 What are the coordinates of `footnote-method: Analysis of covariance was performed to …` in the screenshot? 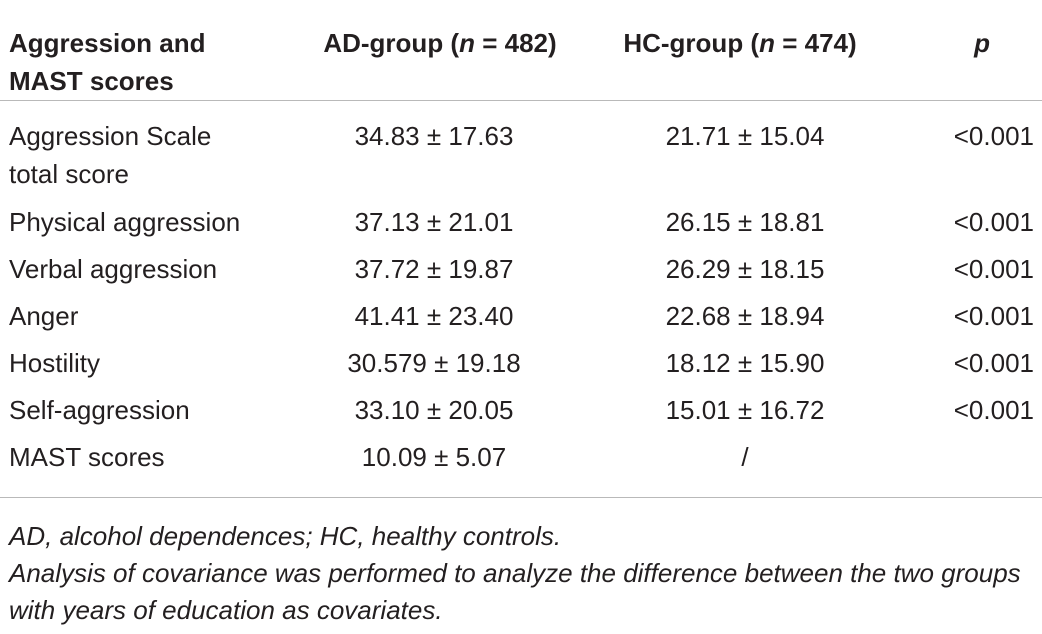 It's located at (515, 591).